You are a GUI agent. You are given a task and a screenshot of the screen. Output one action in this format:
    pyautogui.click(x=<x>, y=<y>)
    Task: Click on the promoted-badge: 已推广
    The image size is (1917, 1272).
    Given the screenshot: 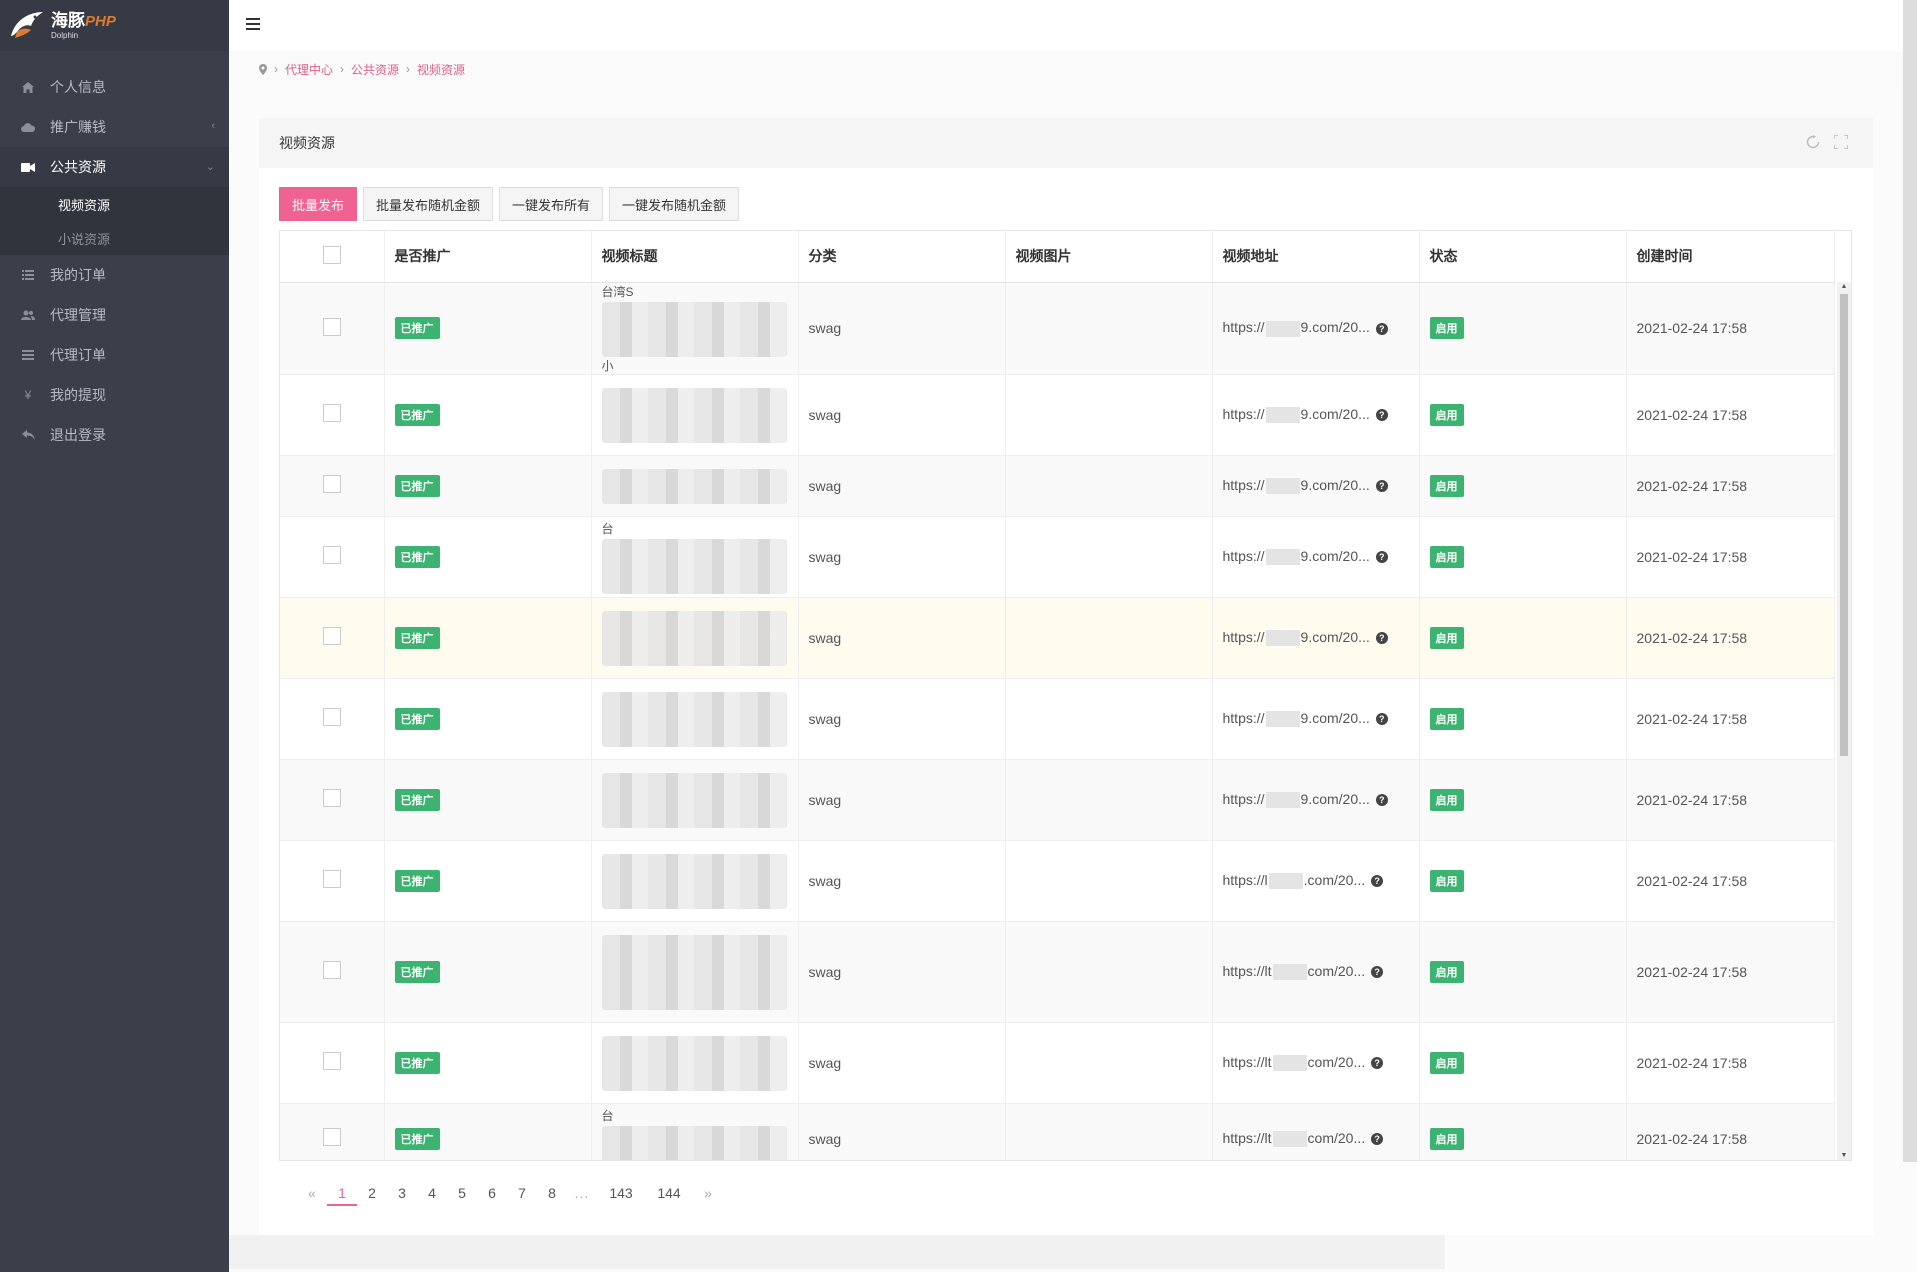 What is the action you would take?
    pyautogui.click(x=417, y=328)
    